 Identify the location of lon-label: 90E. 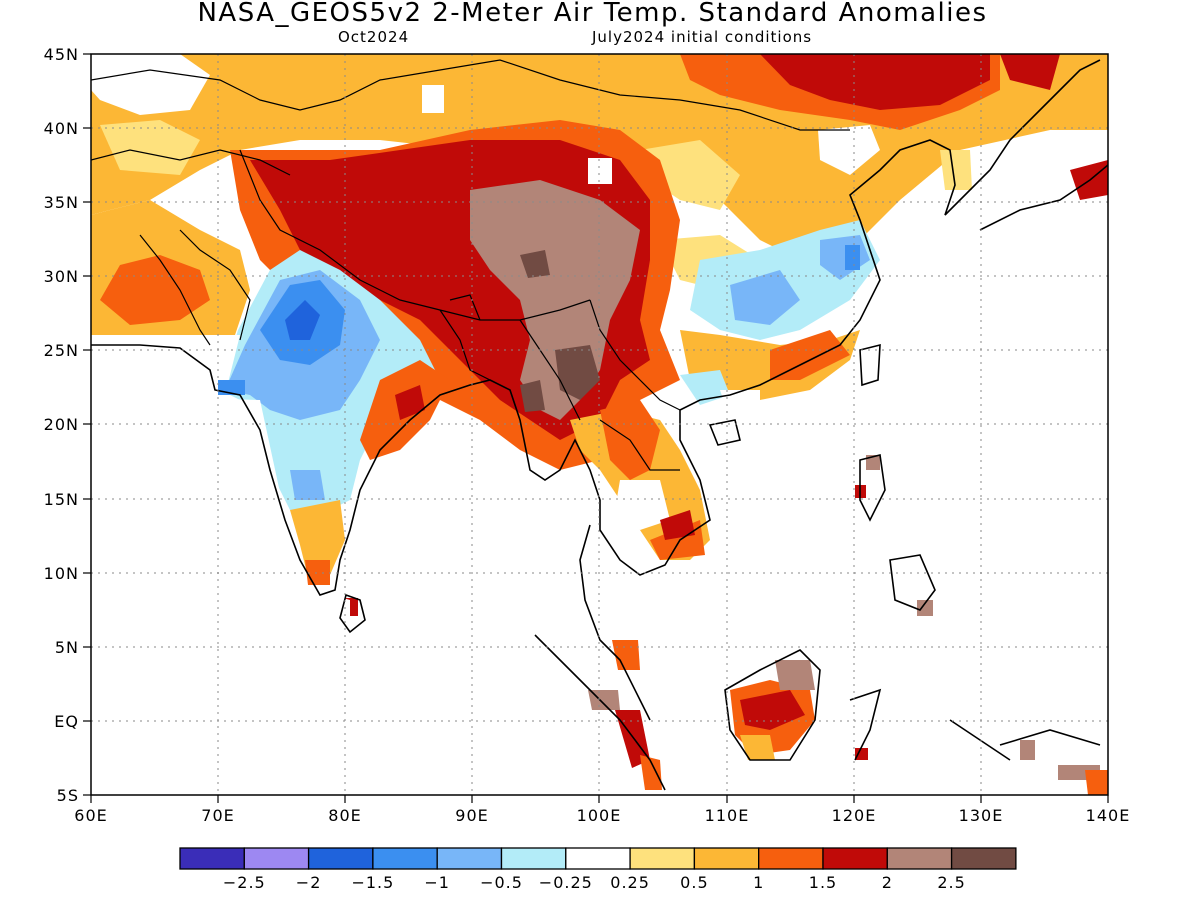
(471, 815).